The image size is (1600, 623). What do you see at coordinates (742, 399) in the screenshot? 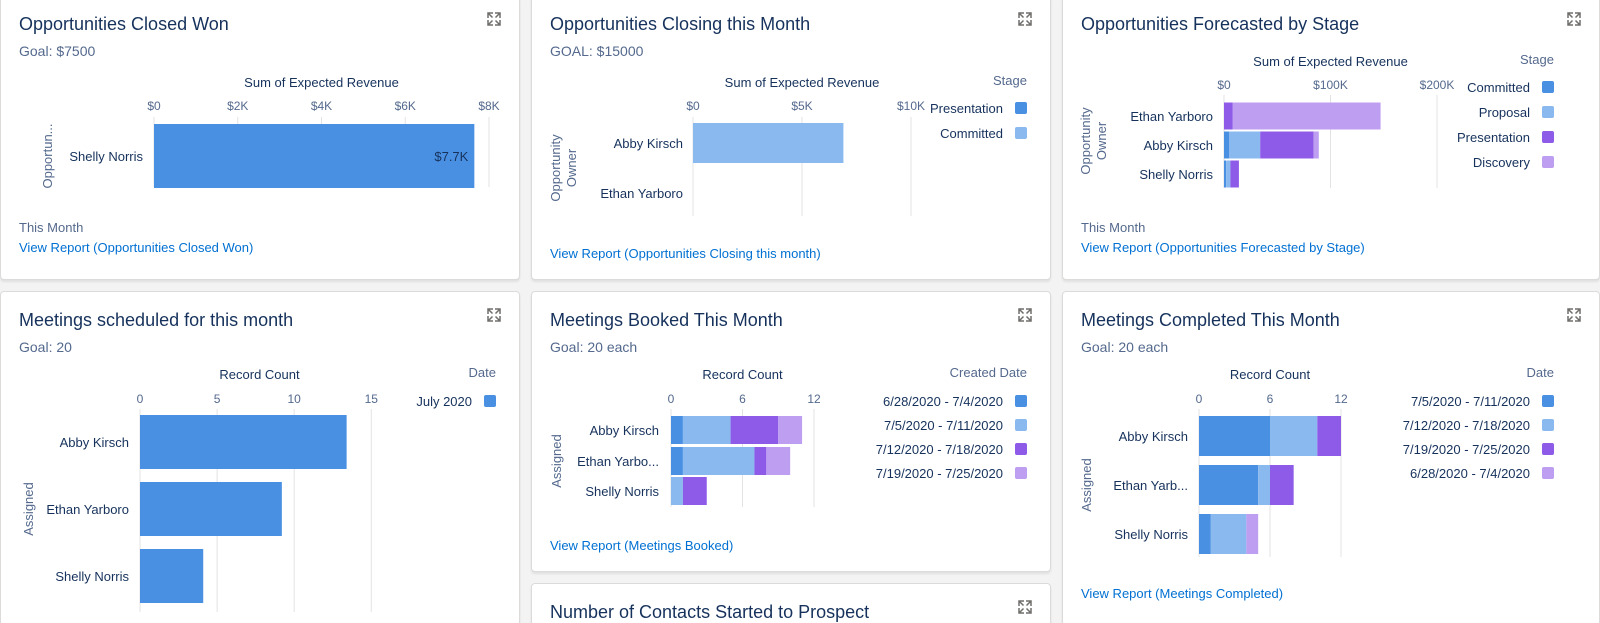
I see `tick-label: 6` at bounding box center [742, 399].